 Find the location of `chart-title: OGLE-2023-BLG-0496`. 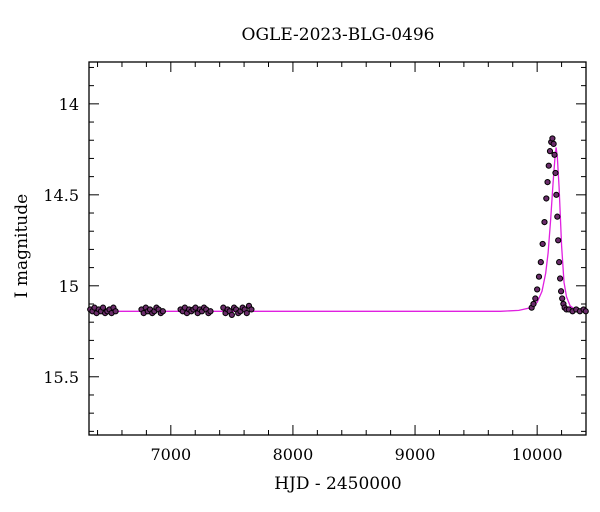

chart-title: OGLE-2023-BLG-0496 is located at coordinates (338, 35).